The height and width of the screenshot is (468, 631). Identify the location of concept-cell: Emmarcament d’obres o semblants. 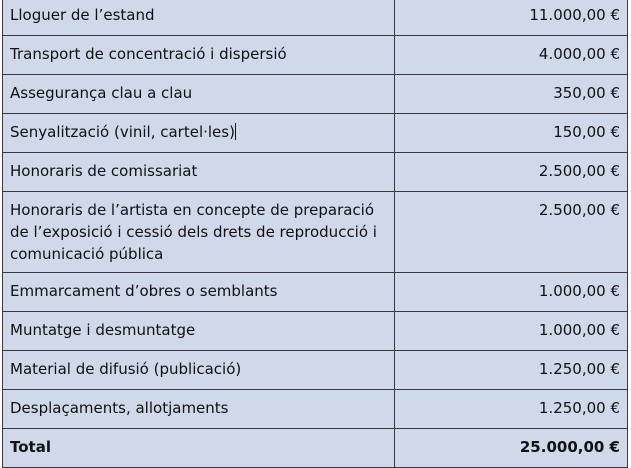
(198, 292).